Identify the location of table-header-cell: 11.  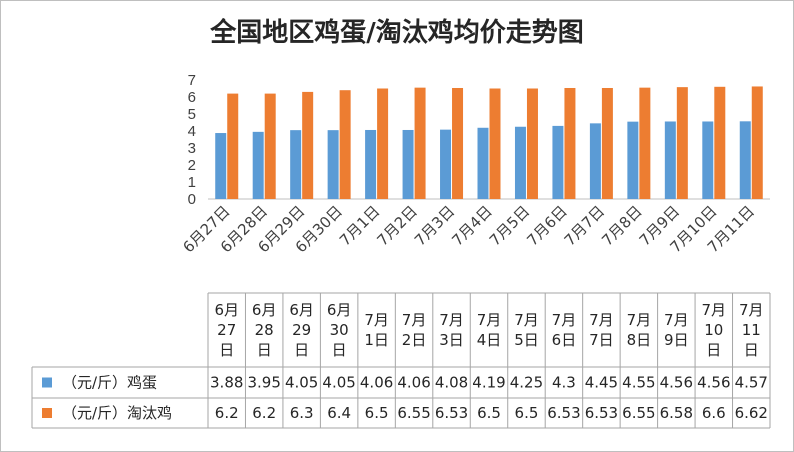
(751, 330).